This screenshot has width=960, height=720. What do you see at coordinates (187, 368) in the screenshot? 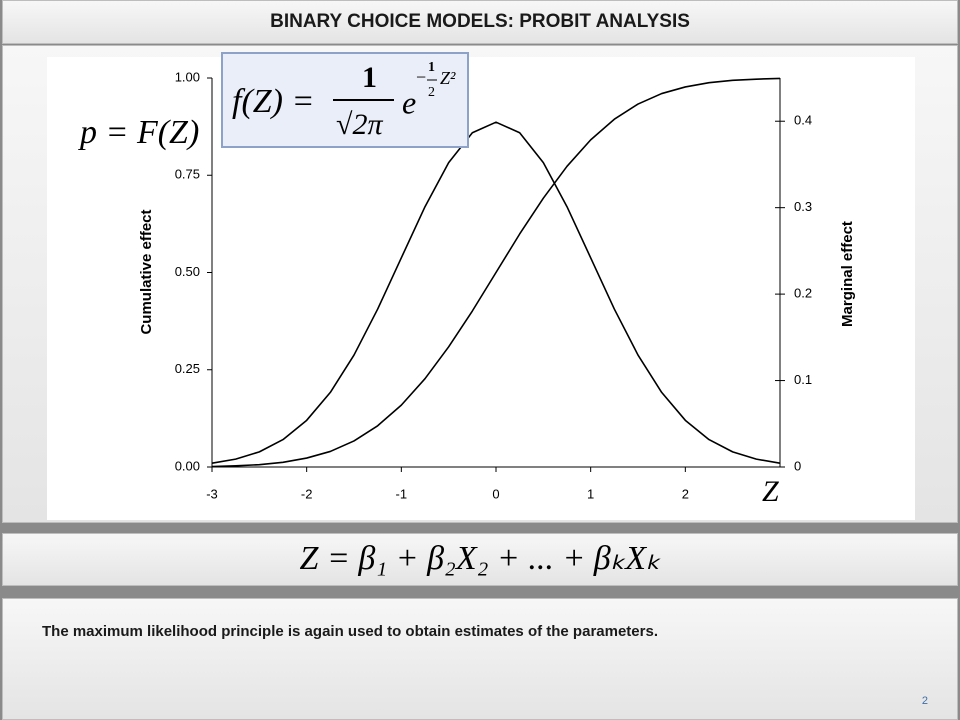
I see `y-tick-label: 0.25` at bounding box center [187, 368].